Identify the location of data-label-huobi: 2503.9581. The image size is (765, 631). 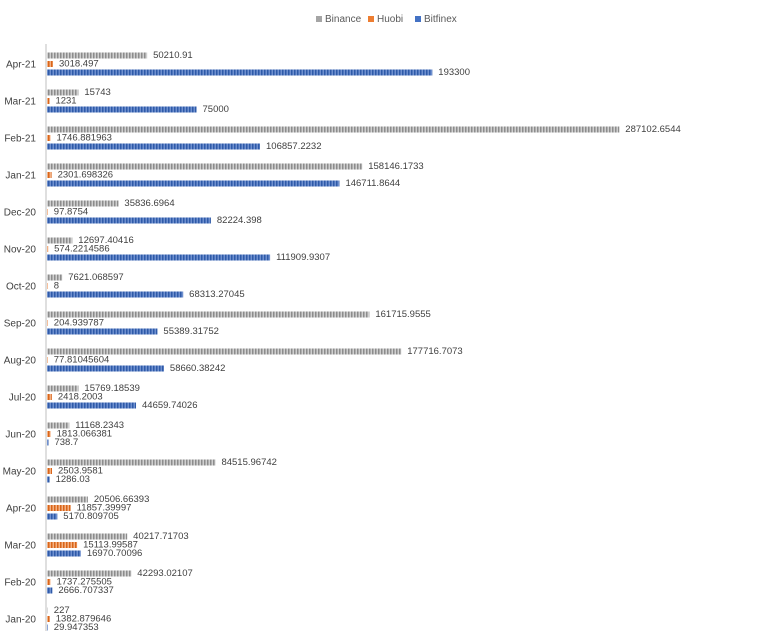
(80, 471).